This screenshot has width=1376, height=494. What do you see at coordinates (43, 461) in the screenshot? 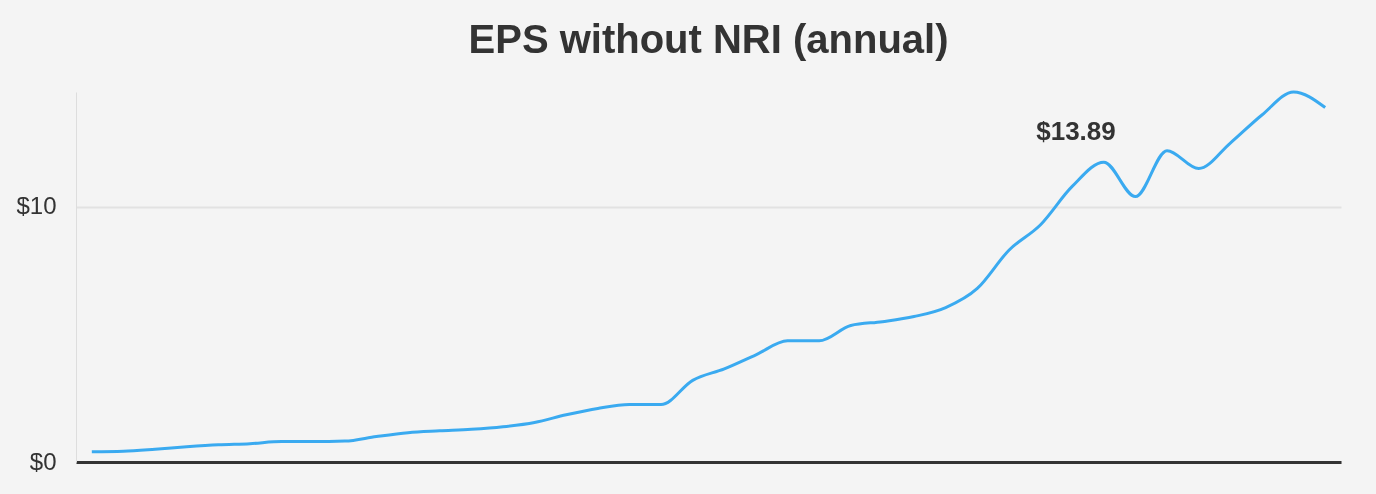
I see `y-tick-label: $0` at bounding box center [43, 461].